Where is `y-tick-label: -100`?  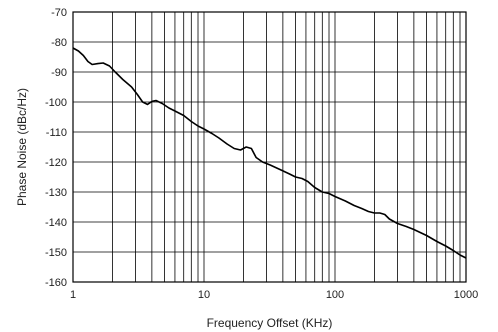
y-tick-label: -100 is located at coordinates (56, 103).